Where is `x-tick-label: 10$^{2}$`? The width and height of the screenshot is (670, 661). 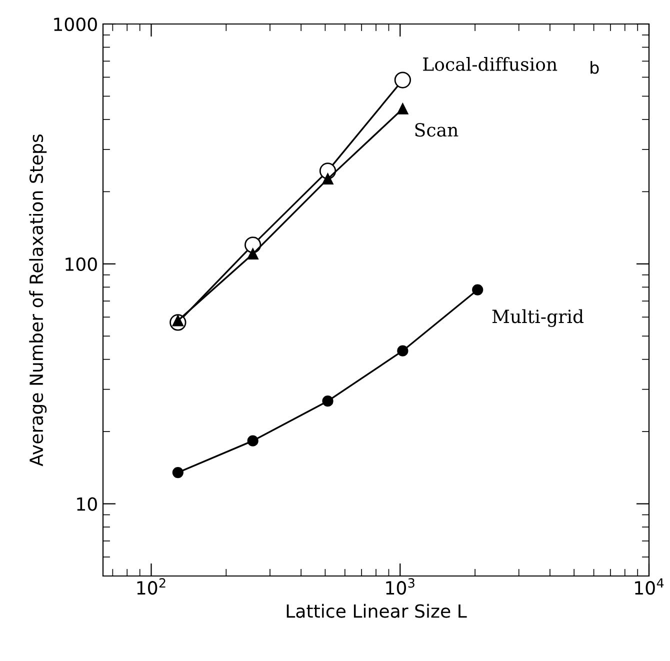 x-tick-label: 10$^{2}$ is located at coordinates (151, 586).